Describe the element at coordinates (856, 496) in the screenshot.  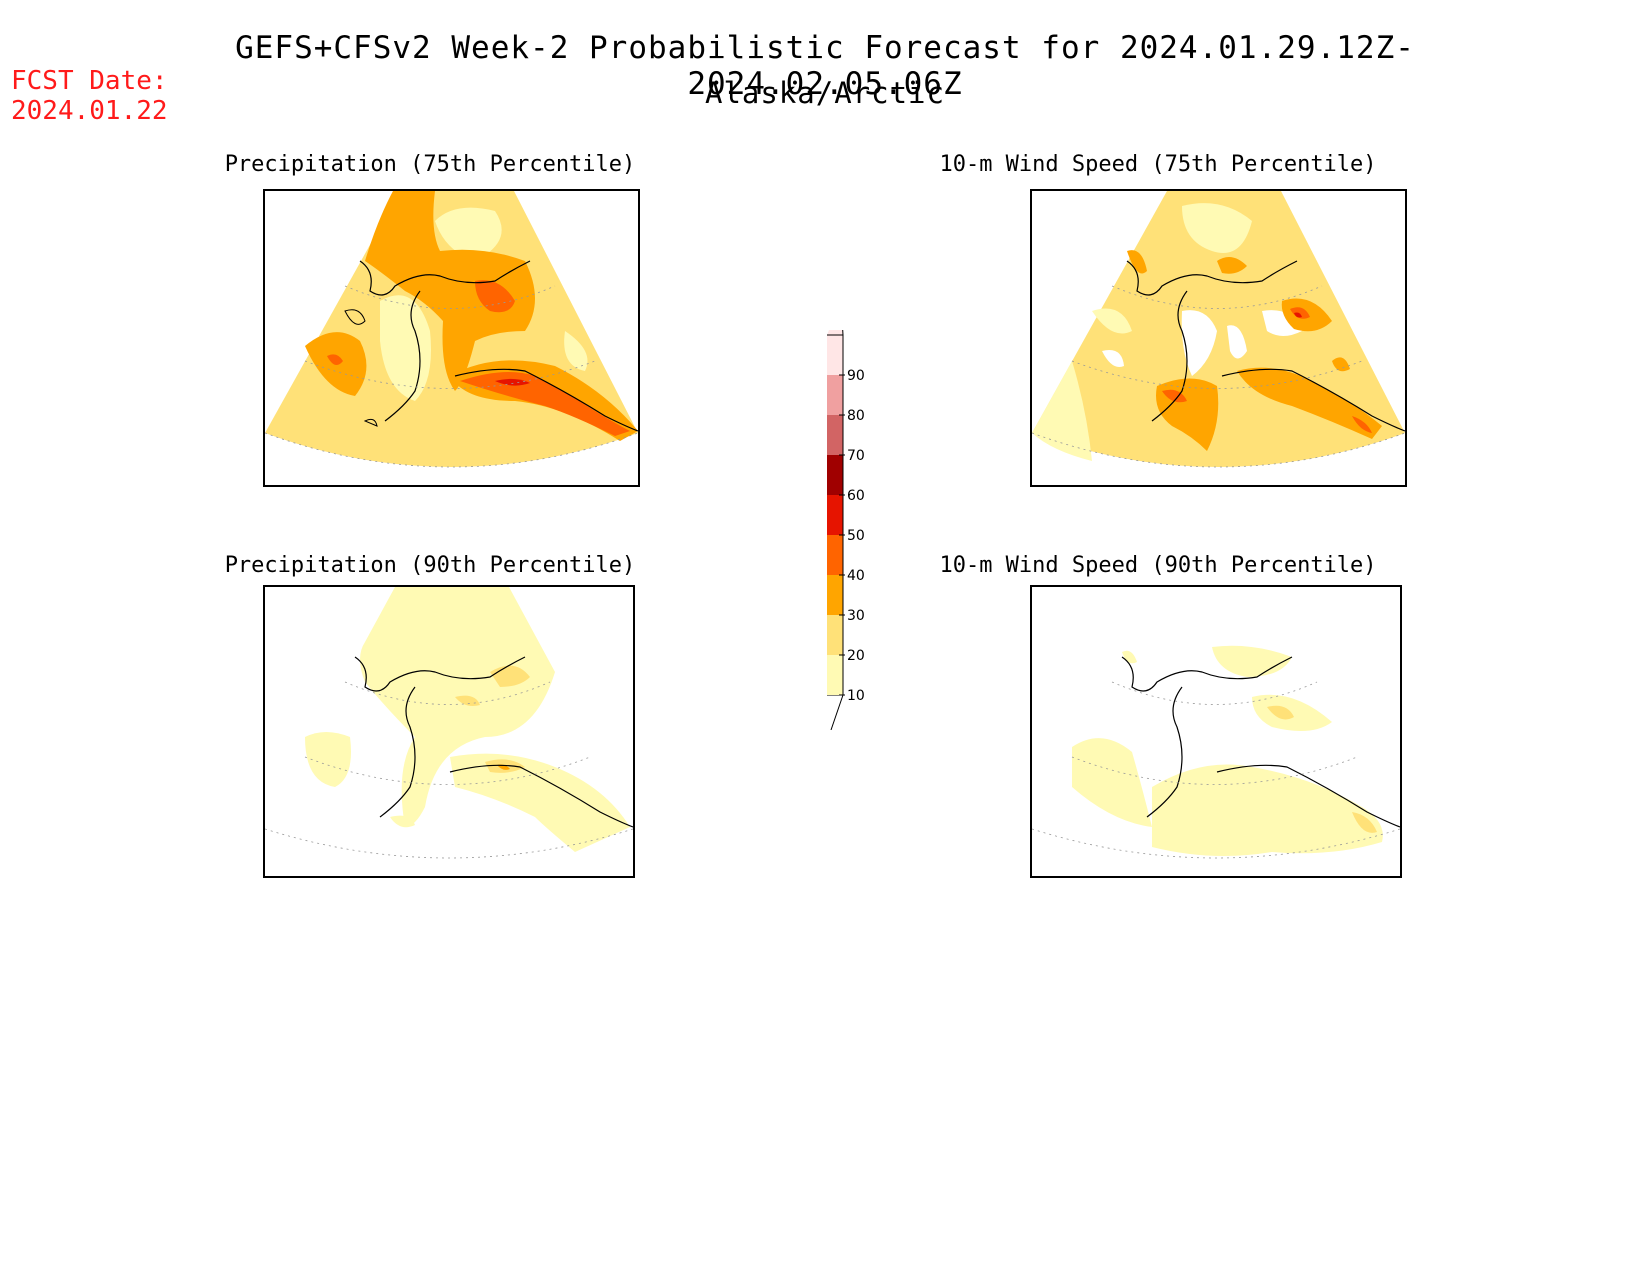
I see `colorbar-tick-label: 60` at that location.